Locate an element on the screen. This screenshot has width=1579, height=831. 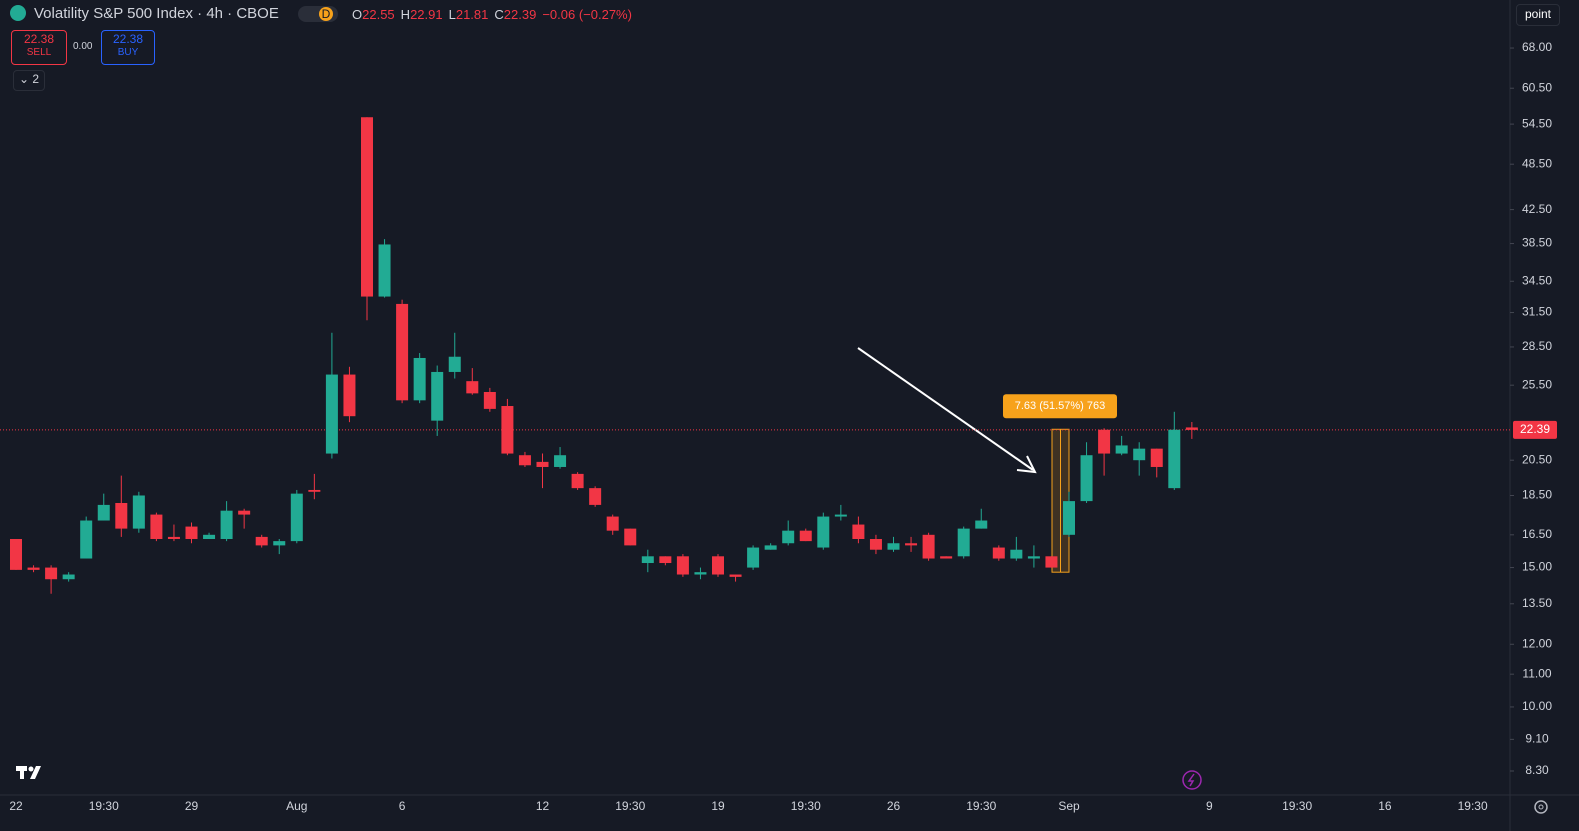
ohlc-change: −0.06 (−0.27%) is located at coordinates (587, 14).